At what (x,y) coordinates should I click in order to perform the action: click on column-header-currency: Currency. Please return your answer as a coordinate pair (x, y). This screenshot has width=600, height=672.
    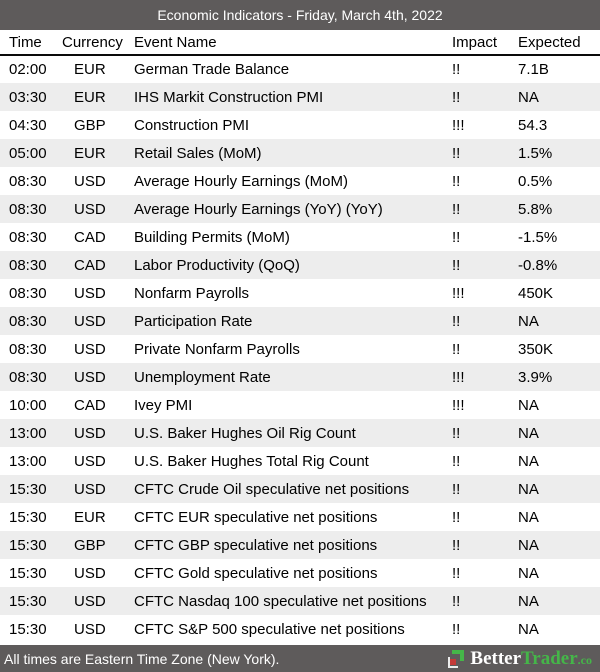
    Looking at the image, I should click on (95, 43).